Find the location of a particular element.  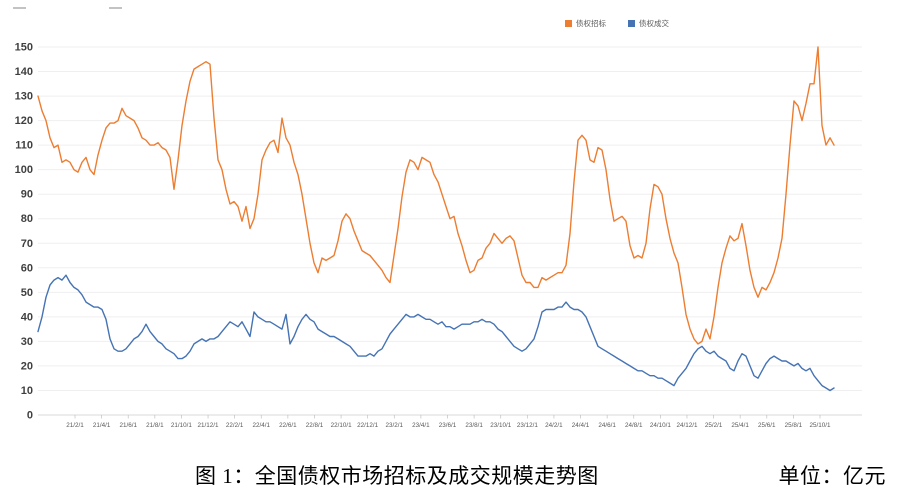

svg-text: 24/4/1 is located at coordinates (581, 425).